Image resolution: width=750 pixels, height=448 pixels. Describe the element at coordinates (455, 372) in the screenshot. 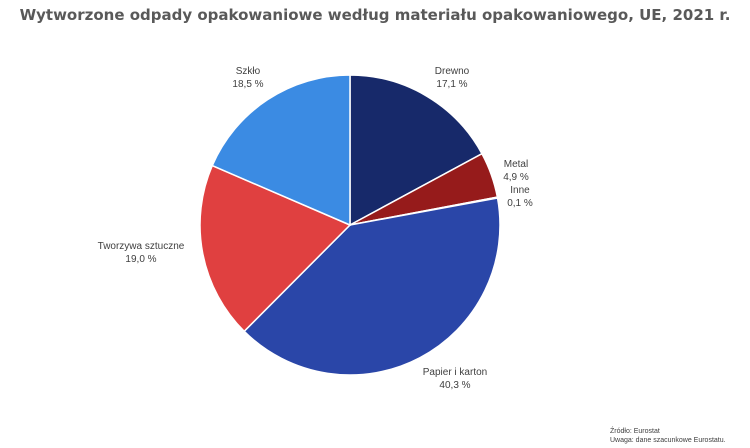

I see `slice-name-label: Papier i karton` at that location.